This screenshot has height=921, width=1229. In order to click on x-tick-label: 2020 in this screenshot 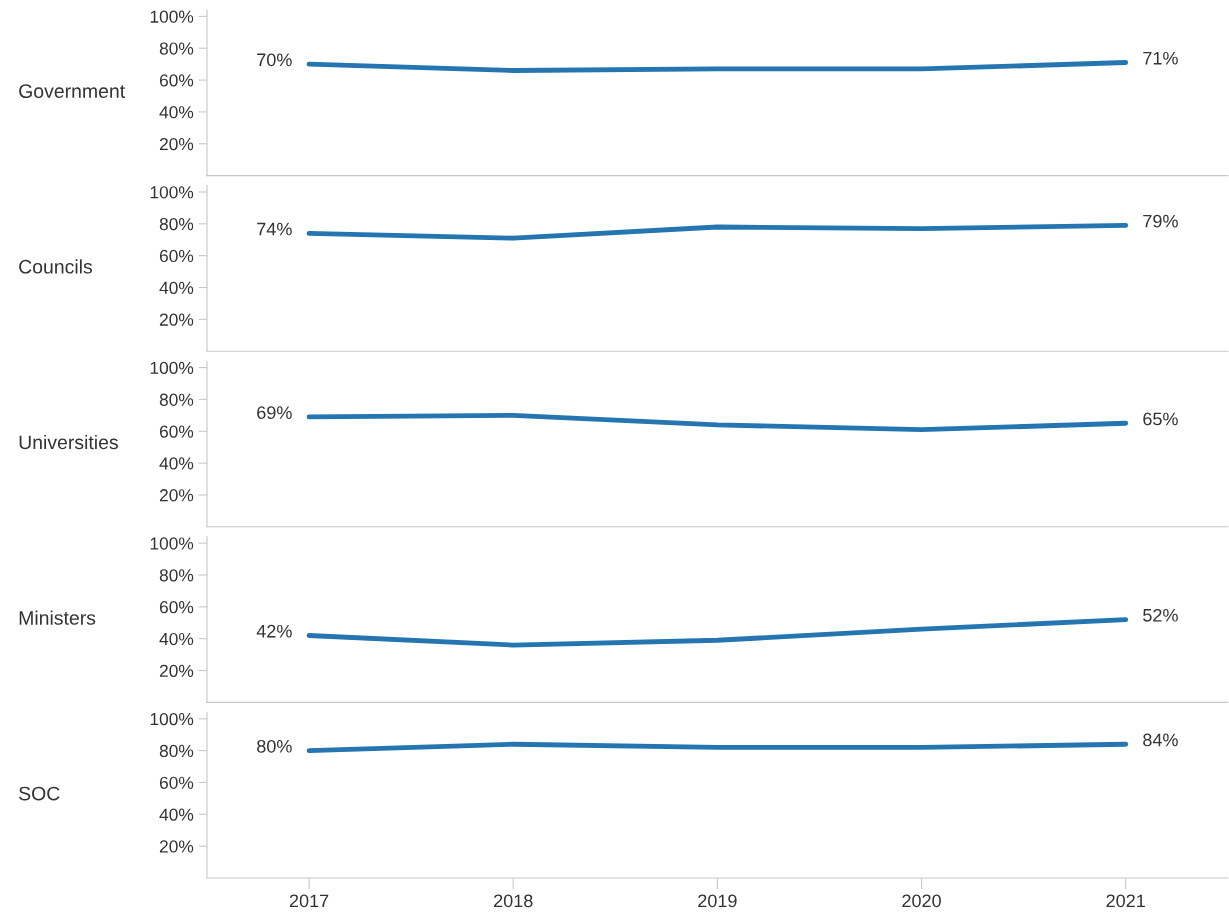, I will do `click(921, 901)`.